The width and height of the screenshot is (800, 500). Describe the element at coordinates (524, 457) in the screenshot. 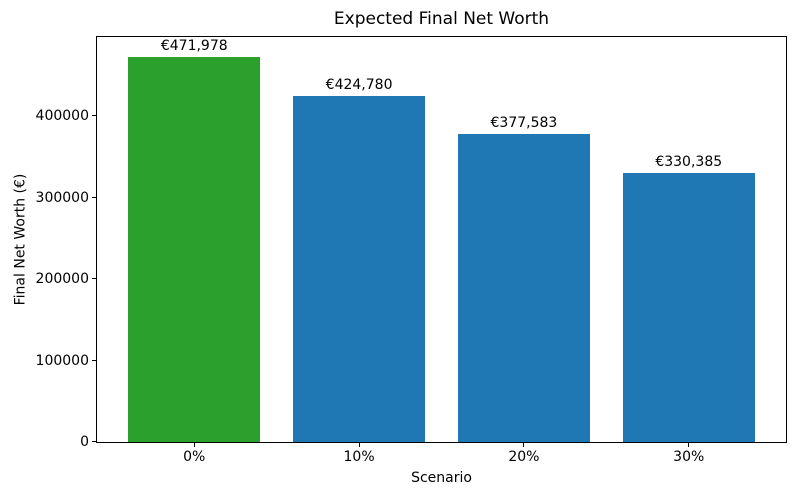

I see `x-tick-label: 20%` at that location.